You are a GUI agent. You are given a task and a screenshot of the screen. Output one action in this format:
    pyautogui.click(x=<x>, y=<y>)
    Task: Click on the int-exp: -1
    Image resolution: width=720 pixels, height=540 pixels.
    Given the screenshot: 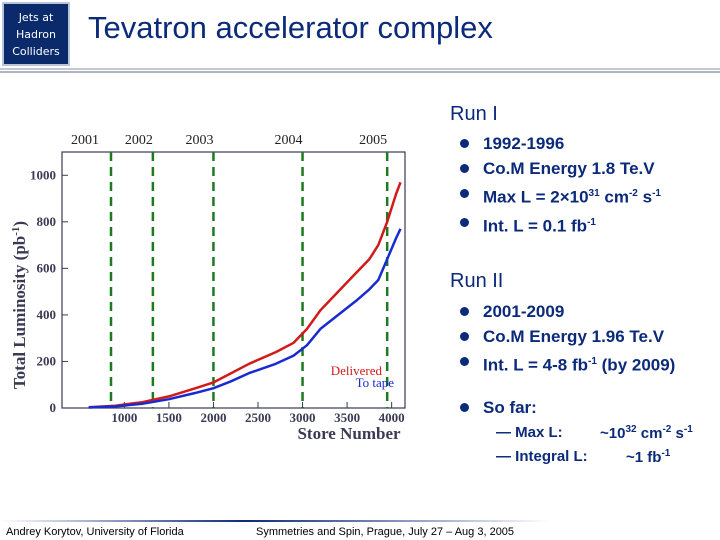 What is the action you would take?
    pyautogui.click(x=666, y=453)
    